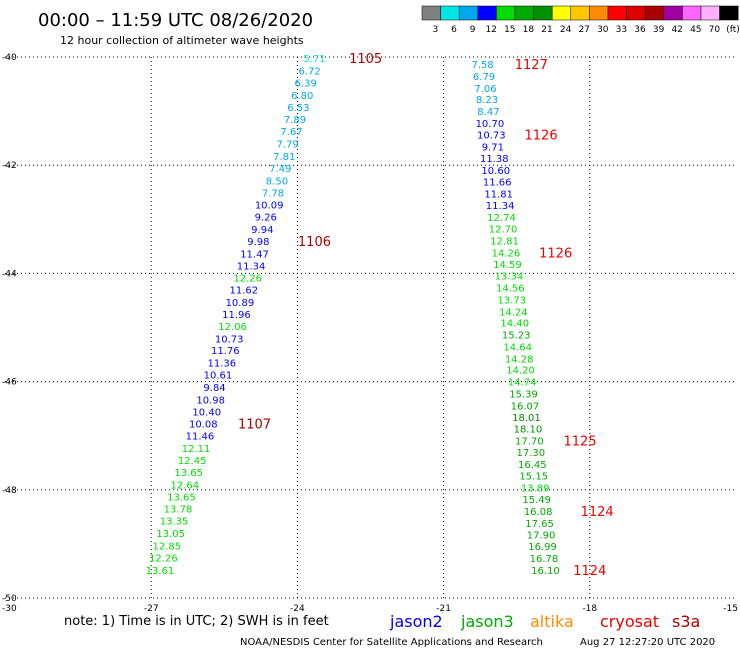 This screenshot has width=740, height=650. Describe the element at coordinates (277, 181) in the screenshot. I see `wave-height-value: 8.50` at that location.